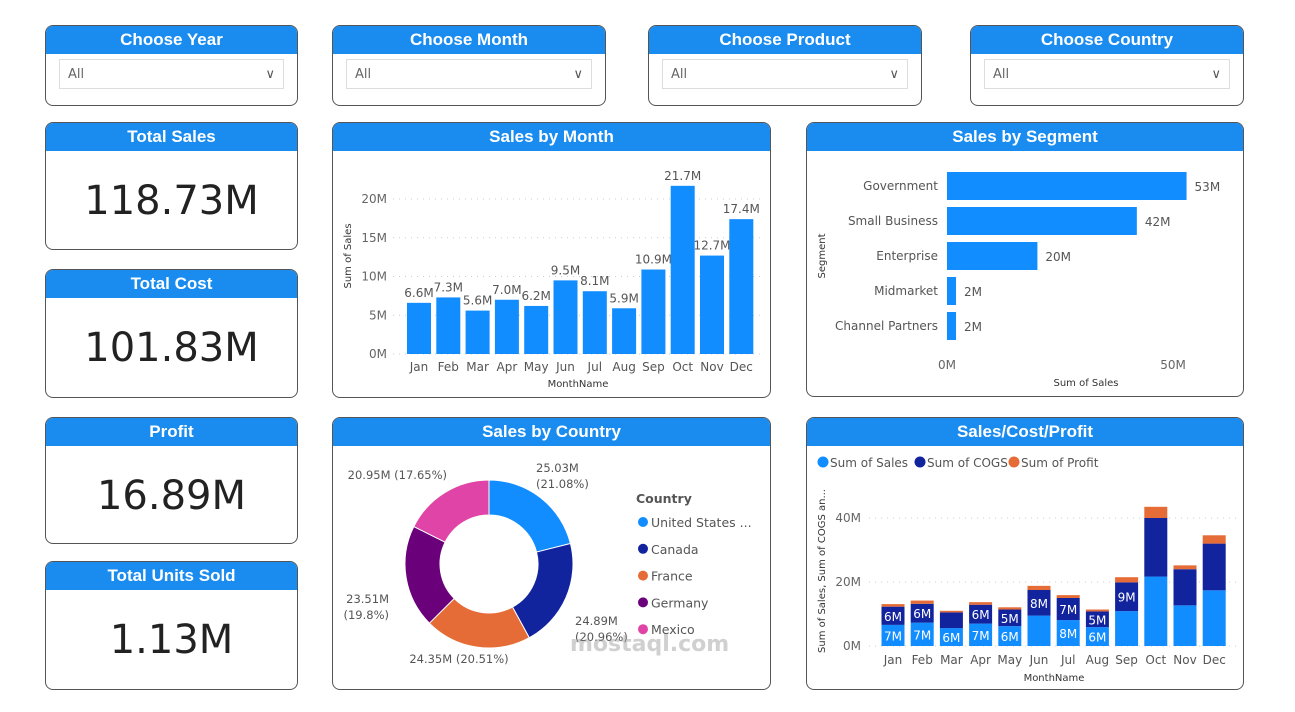  I want to click on kpi-value: 101.83M, so click(171, 348).